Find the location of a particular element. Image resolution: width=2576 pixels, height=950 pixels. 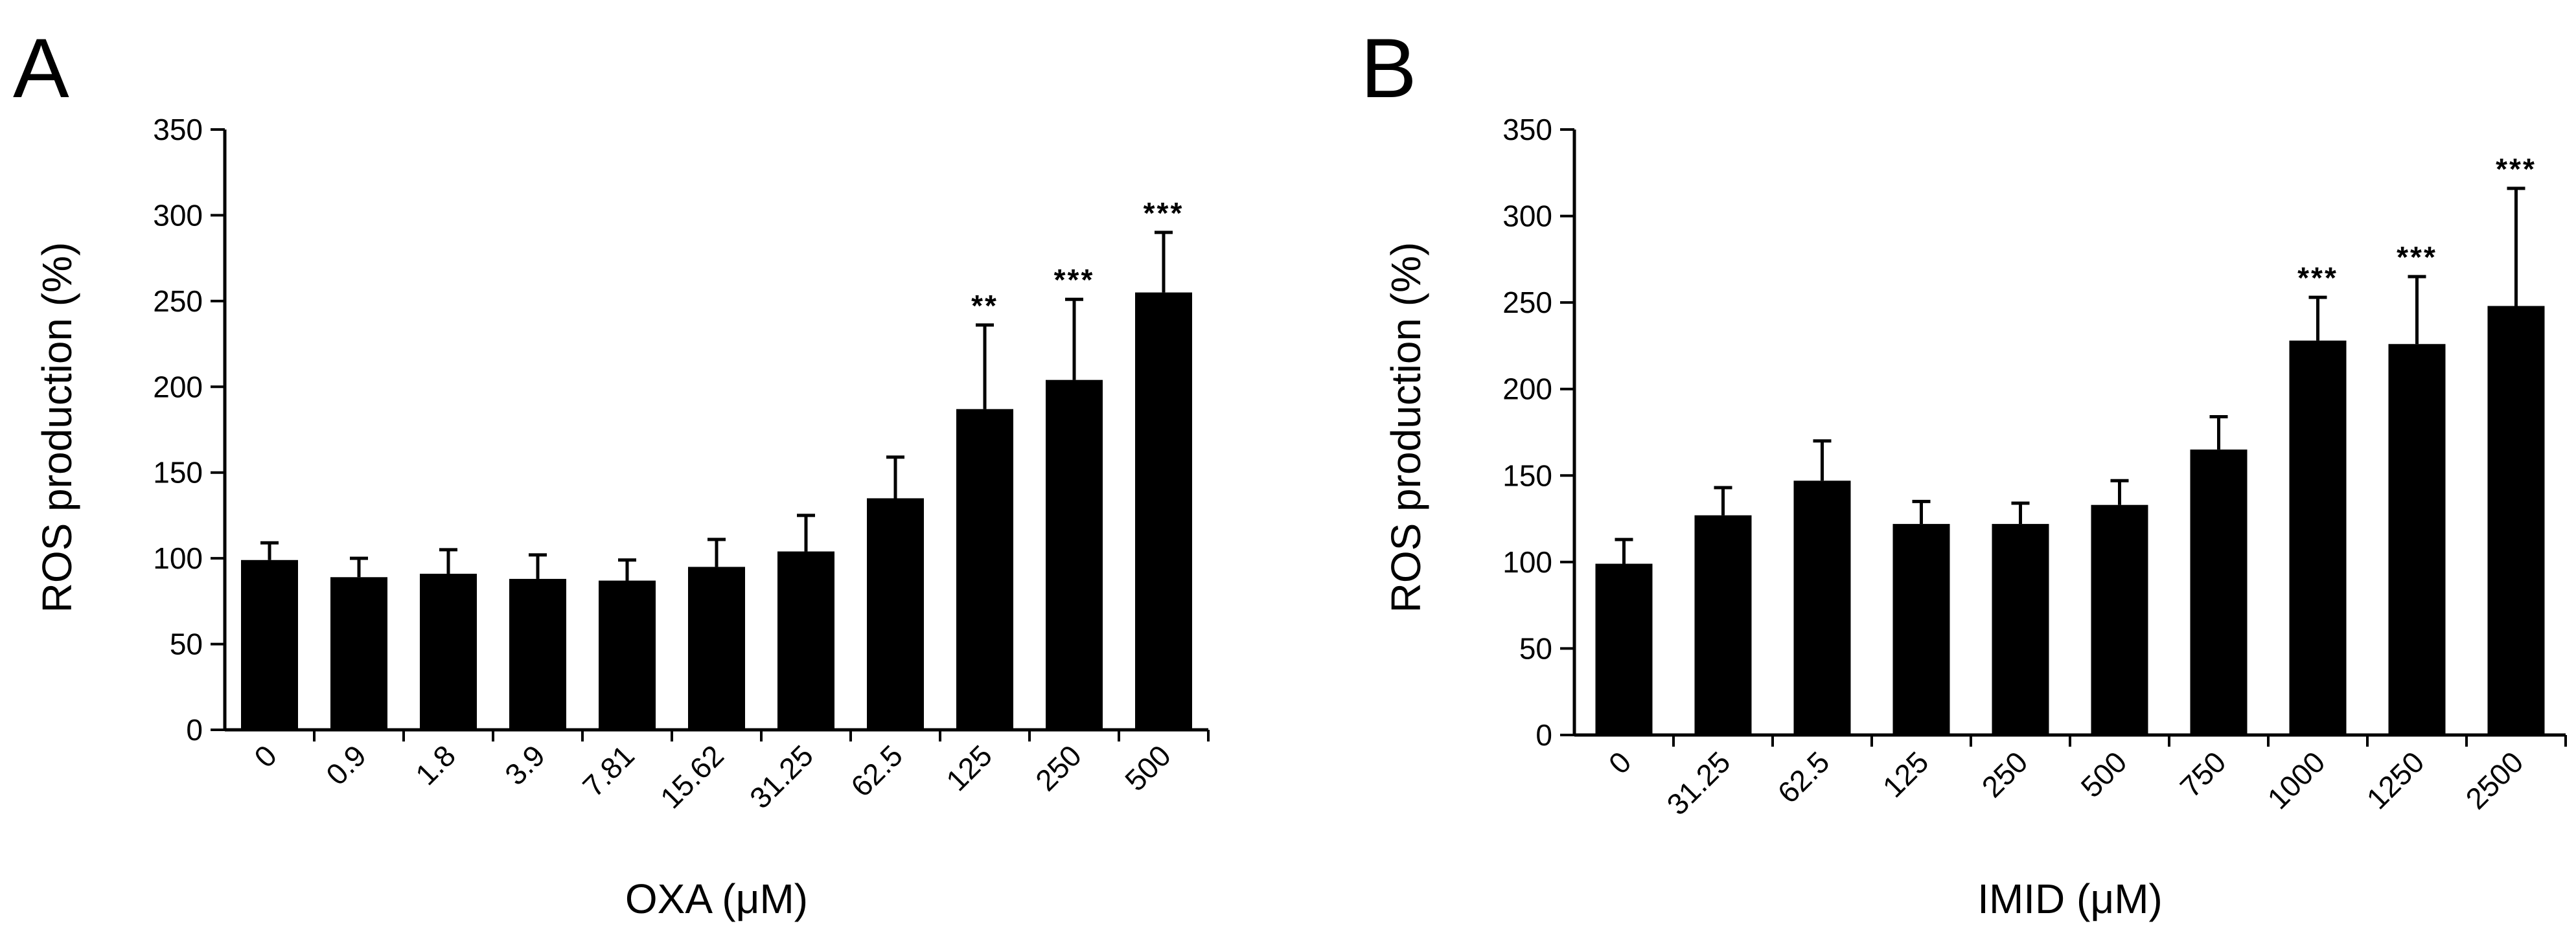

panel-b-letter: B is located at coordinates (1389, 68).